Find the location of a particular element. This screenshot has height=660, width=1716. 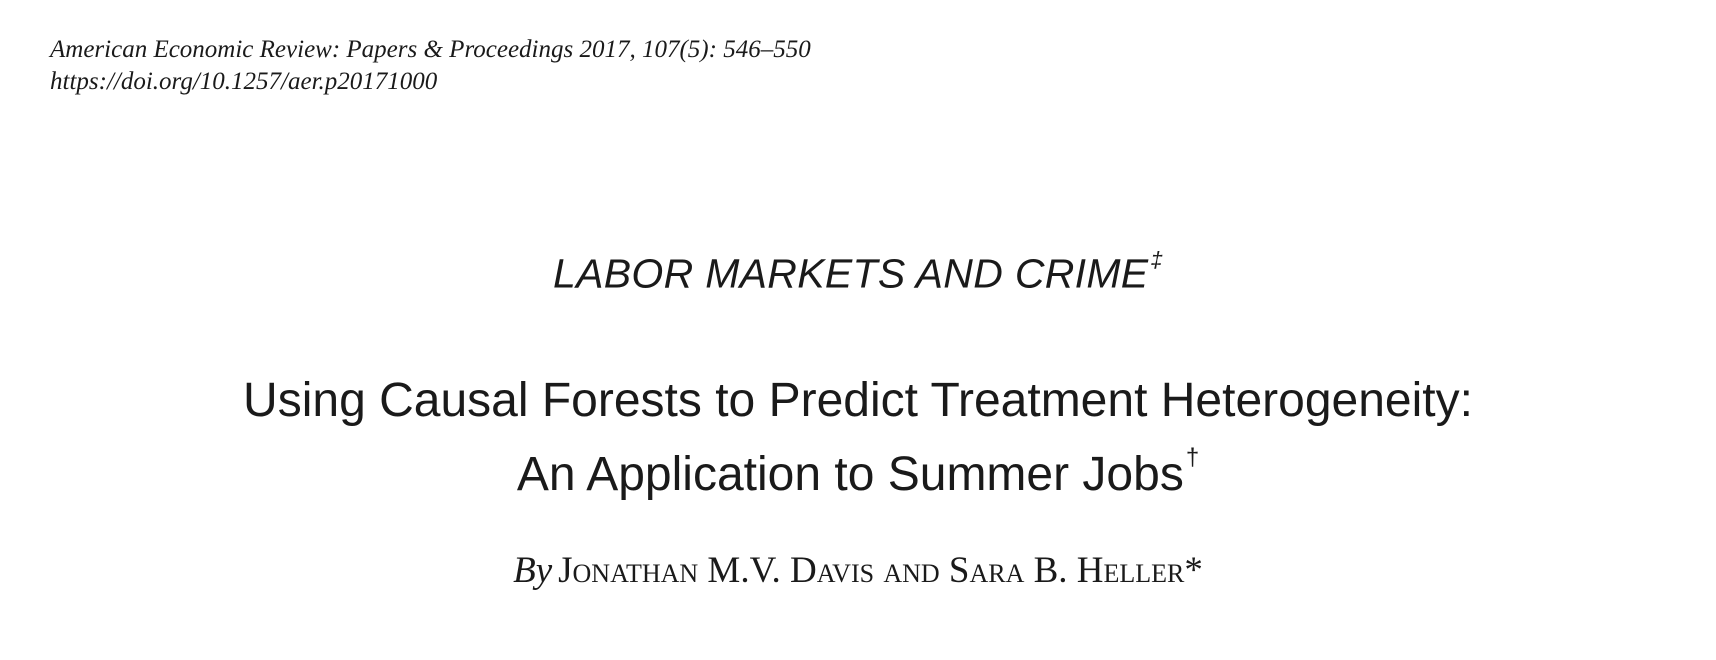

section-footnote-mark: ‡ is located at coordinates (1156, 259).